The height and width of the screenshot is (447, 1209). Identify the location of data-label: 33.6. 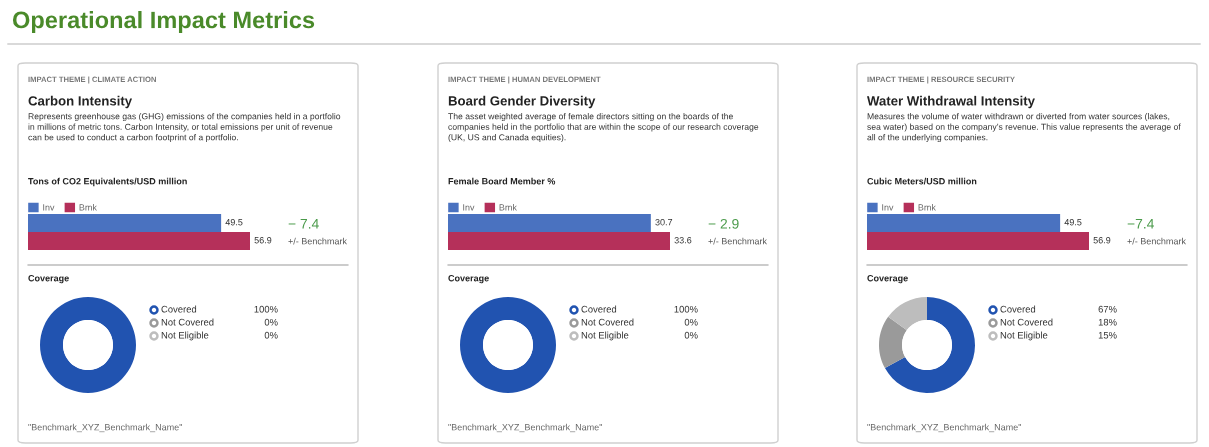
(683, 240).